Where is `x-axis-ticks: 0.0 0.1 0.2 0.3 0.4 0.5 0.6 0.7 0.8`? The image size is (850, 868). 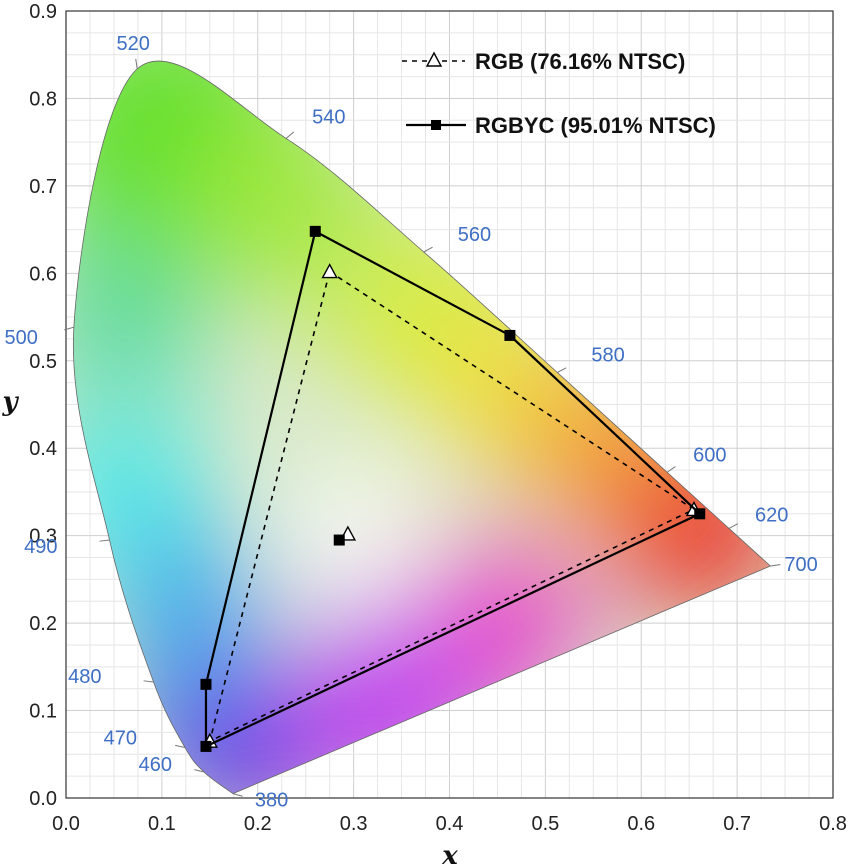 x-axis-ticks: 0.0 0.1 0.2 0.3 0.4 0.5 0.6 0.7 0.8 is located at coordinates (449, 824).